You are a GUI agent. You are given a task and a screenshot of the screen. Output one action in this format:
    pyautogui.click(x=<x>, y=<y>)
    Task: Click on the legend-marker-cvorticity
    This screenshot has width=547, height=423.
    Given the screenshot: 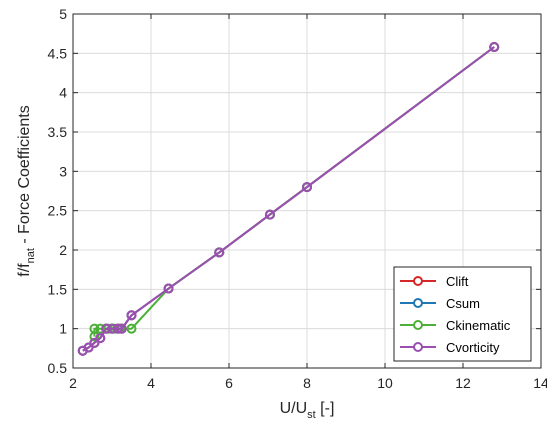 What is the action you would take?
    pyautogui.click(x=418, y=347)
    